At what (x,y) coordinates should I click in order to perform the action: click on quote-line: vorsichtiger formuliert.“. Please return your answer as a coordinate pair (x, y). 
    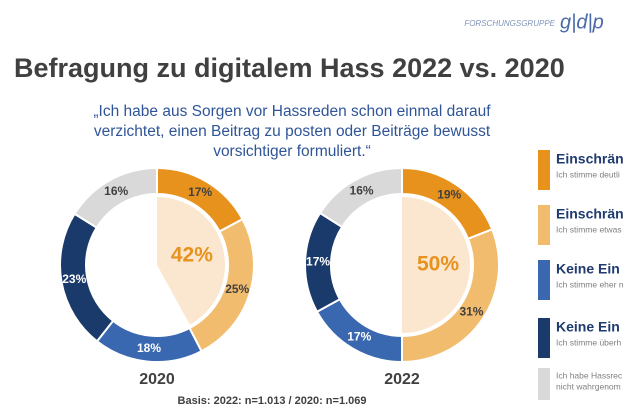
    Looking at the image, I should click on (292, 151).